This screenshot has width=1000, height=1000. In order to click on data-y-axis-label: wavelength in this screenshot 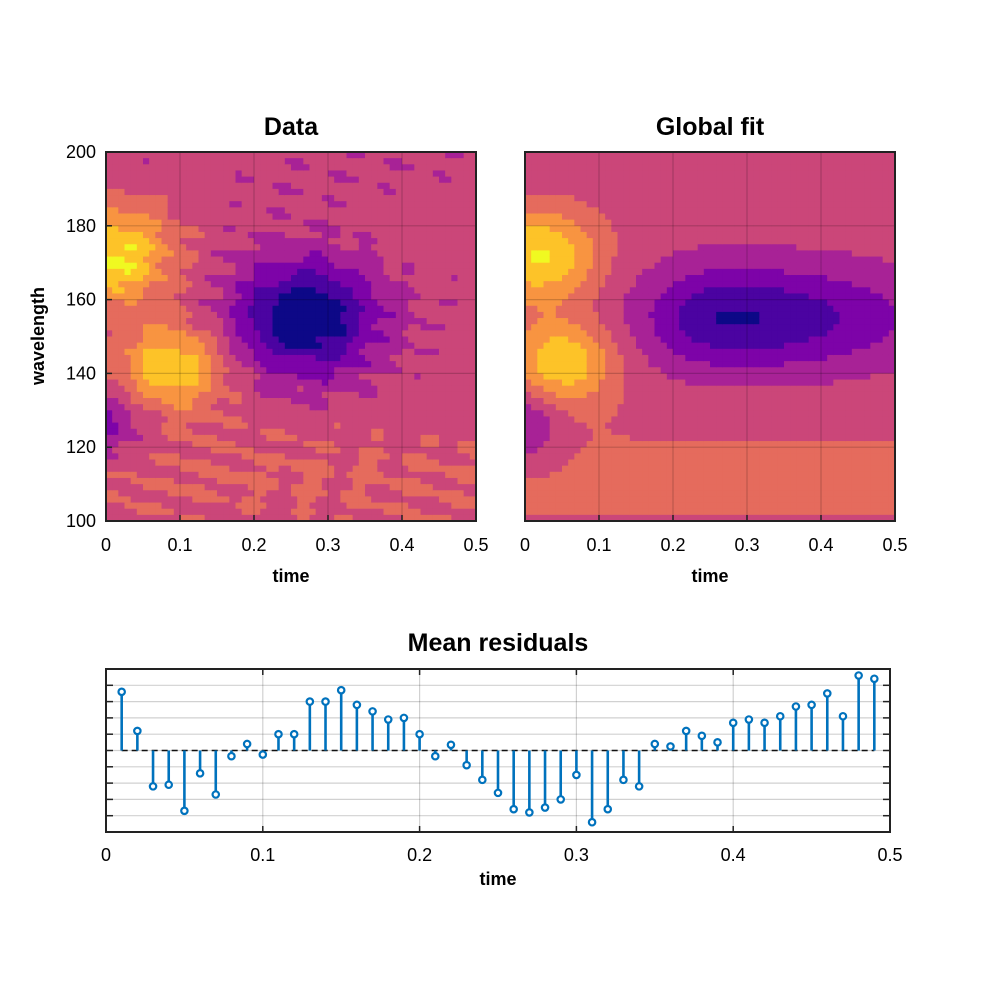, I will do `click(38, 336)`.